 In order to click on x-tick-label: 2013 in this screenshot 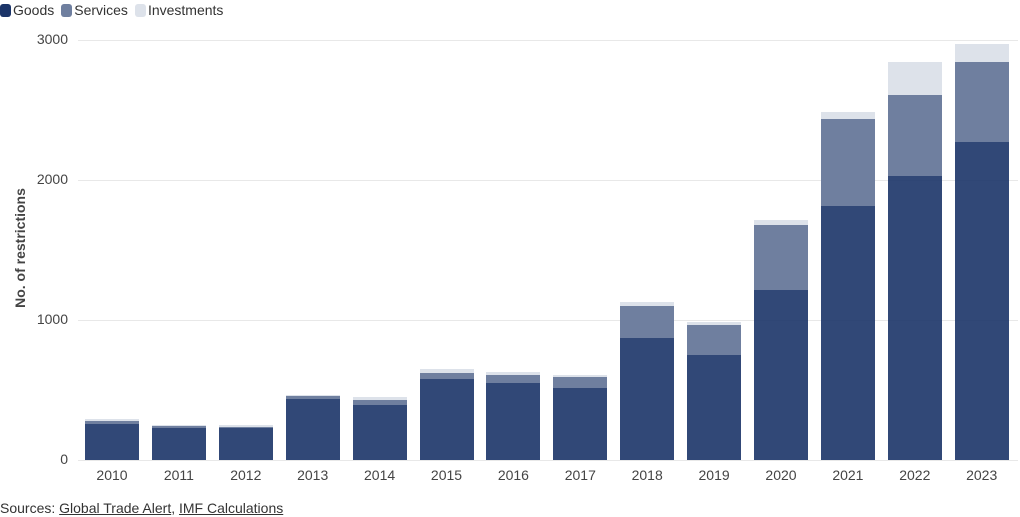, I will do `click(313, 475)`.